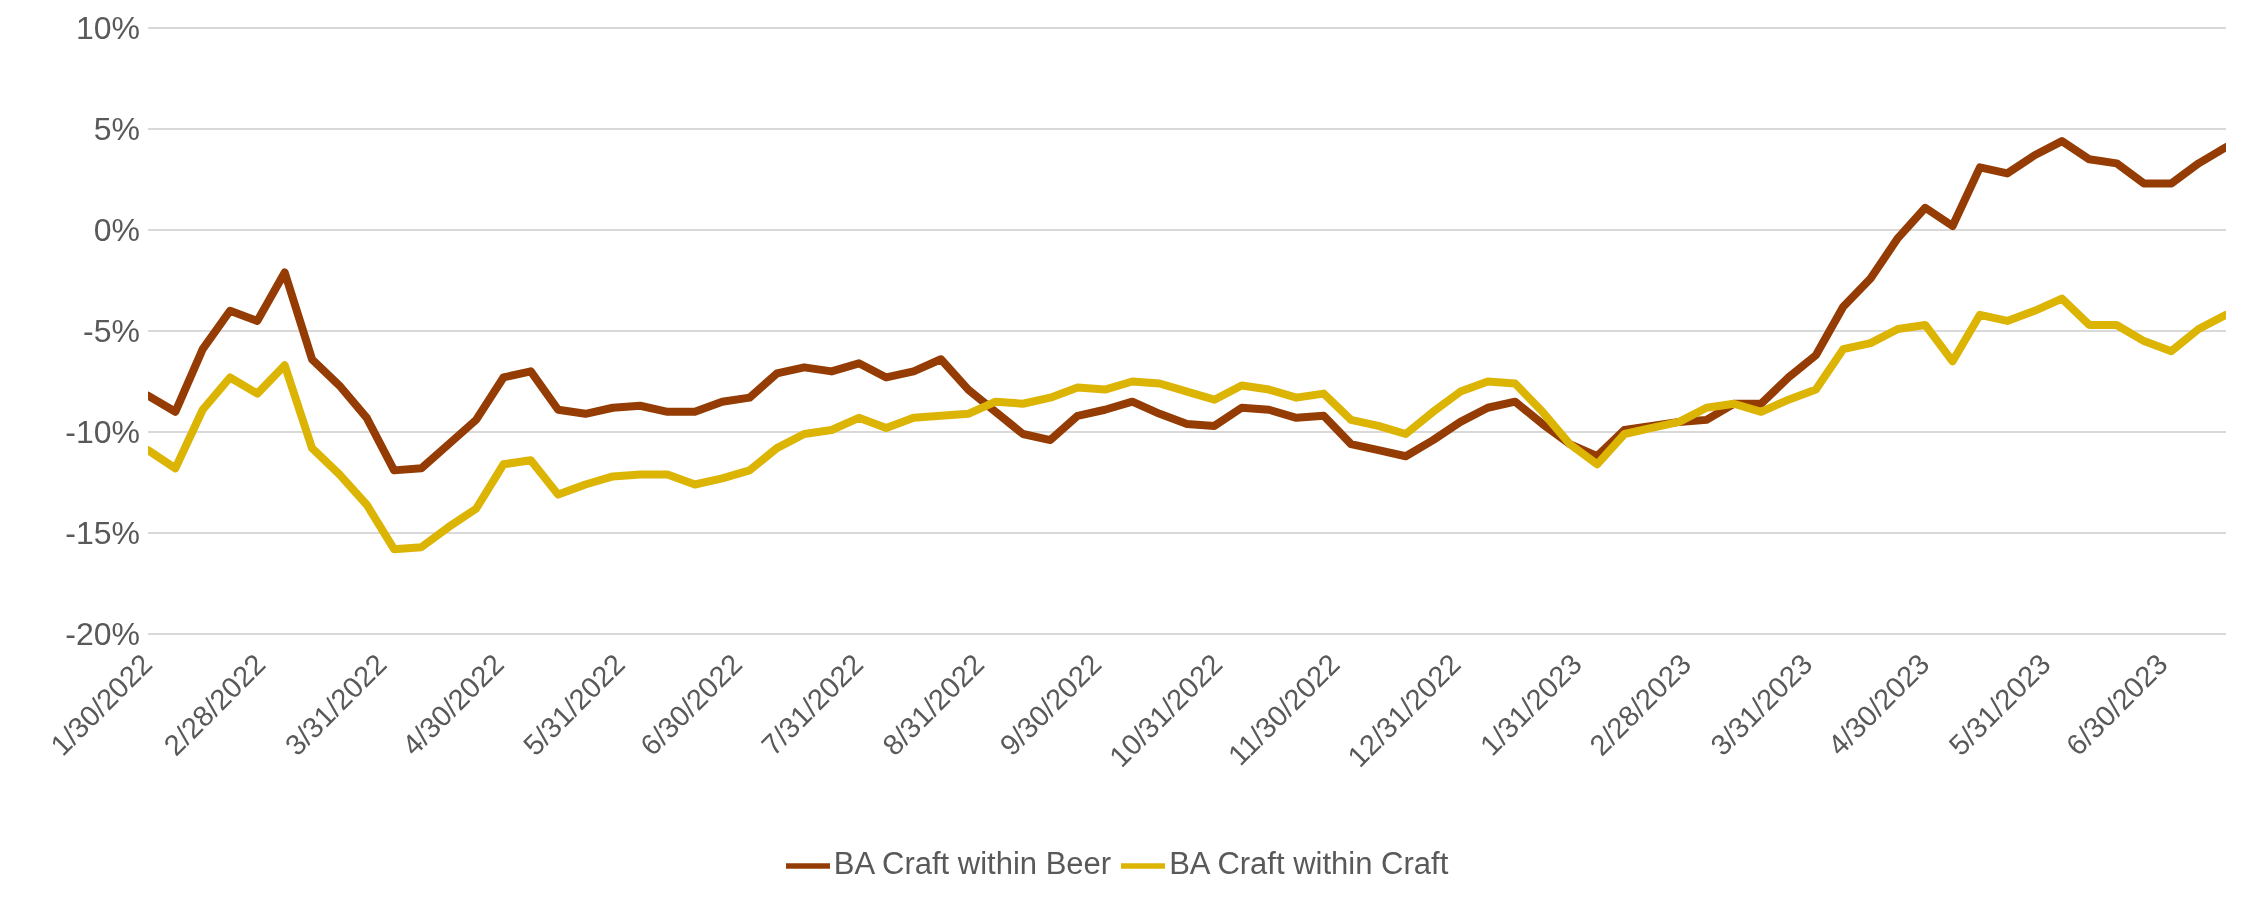 The width and height of the screenshot is (2244, 898). Describe the element at coordinates (107, 28) in the screenshot. I see `y-tick-label: 10%` at that location.